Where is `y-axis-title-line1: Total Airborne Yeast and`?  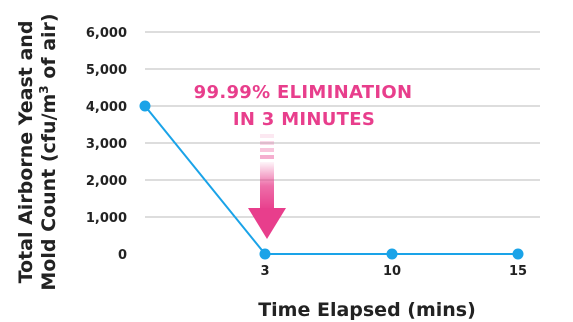
y-axis-title-line1: Total Airborne Yeast and is located at coordinates (26, 152).